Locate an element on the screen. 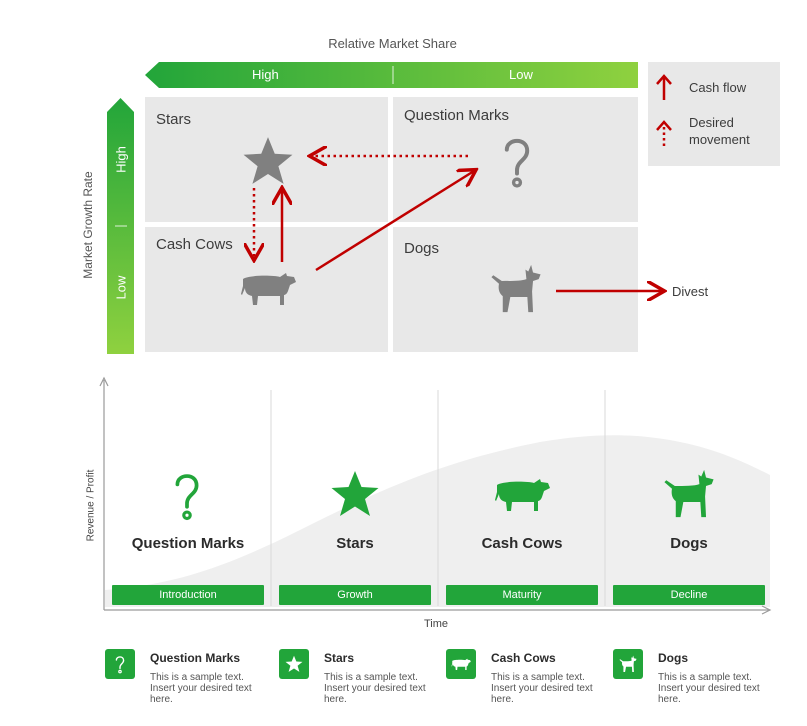 The image size is (807, 726). legend-box is located at coordinates (714, 114).